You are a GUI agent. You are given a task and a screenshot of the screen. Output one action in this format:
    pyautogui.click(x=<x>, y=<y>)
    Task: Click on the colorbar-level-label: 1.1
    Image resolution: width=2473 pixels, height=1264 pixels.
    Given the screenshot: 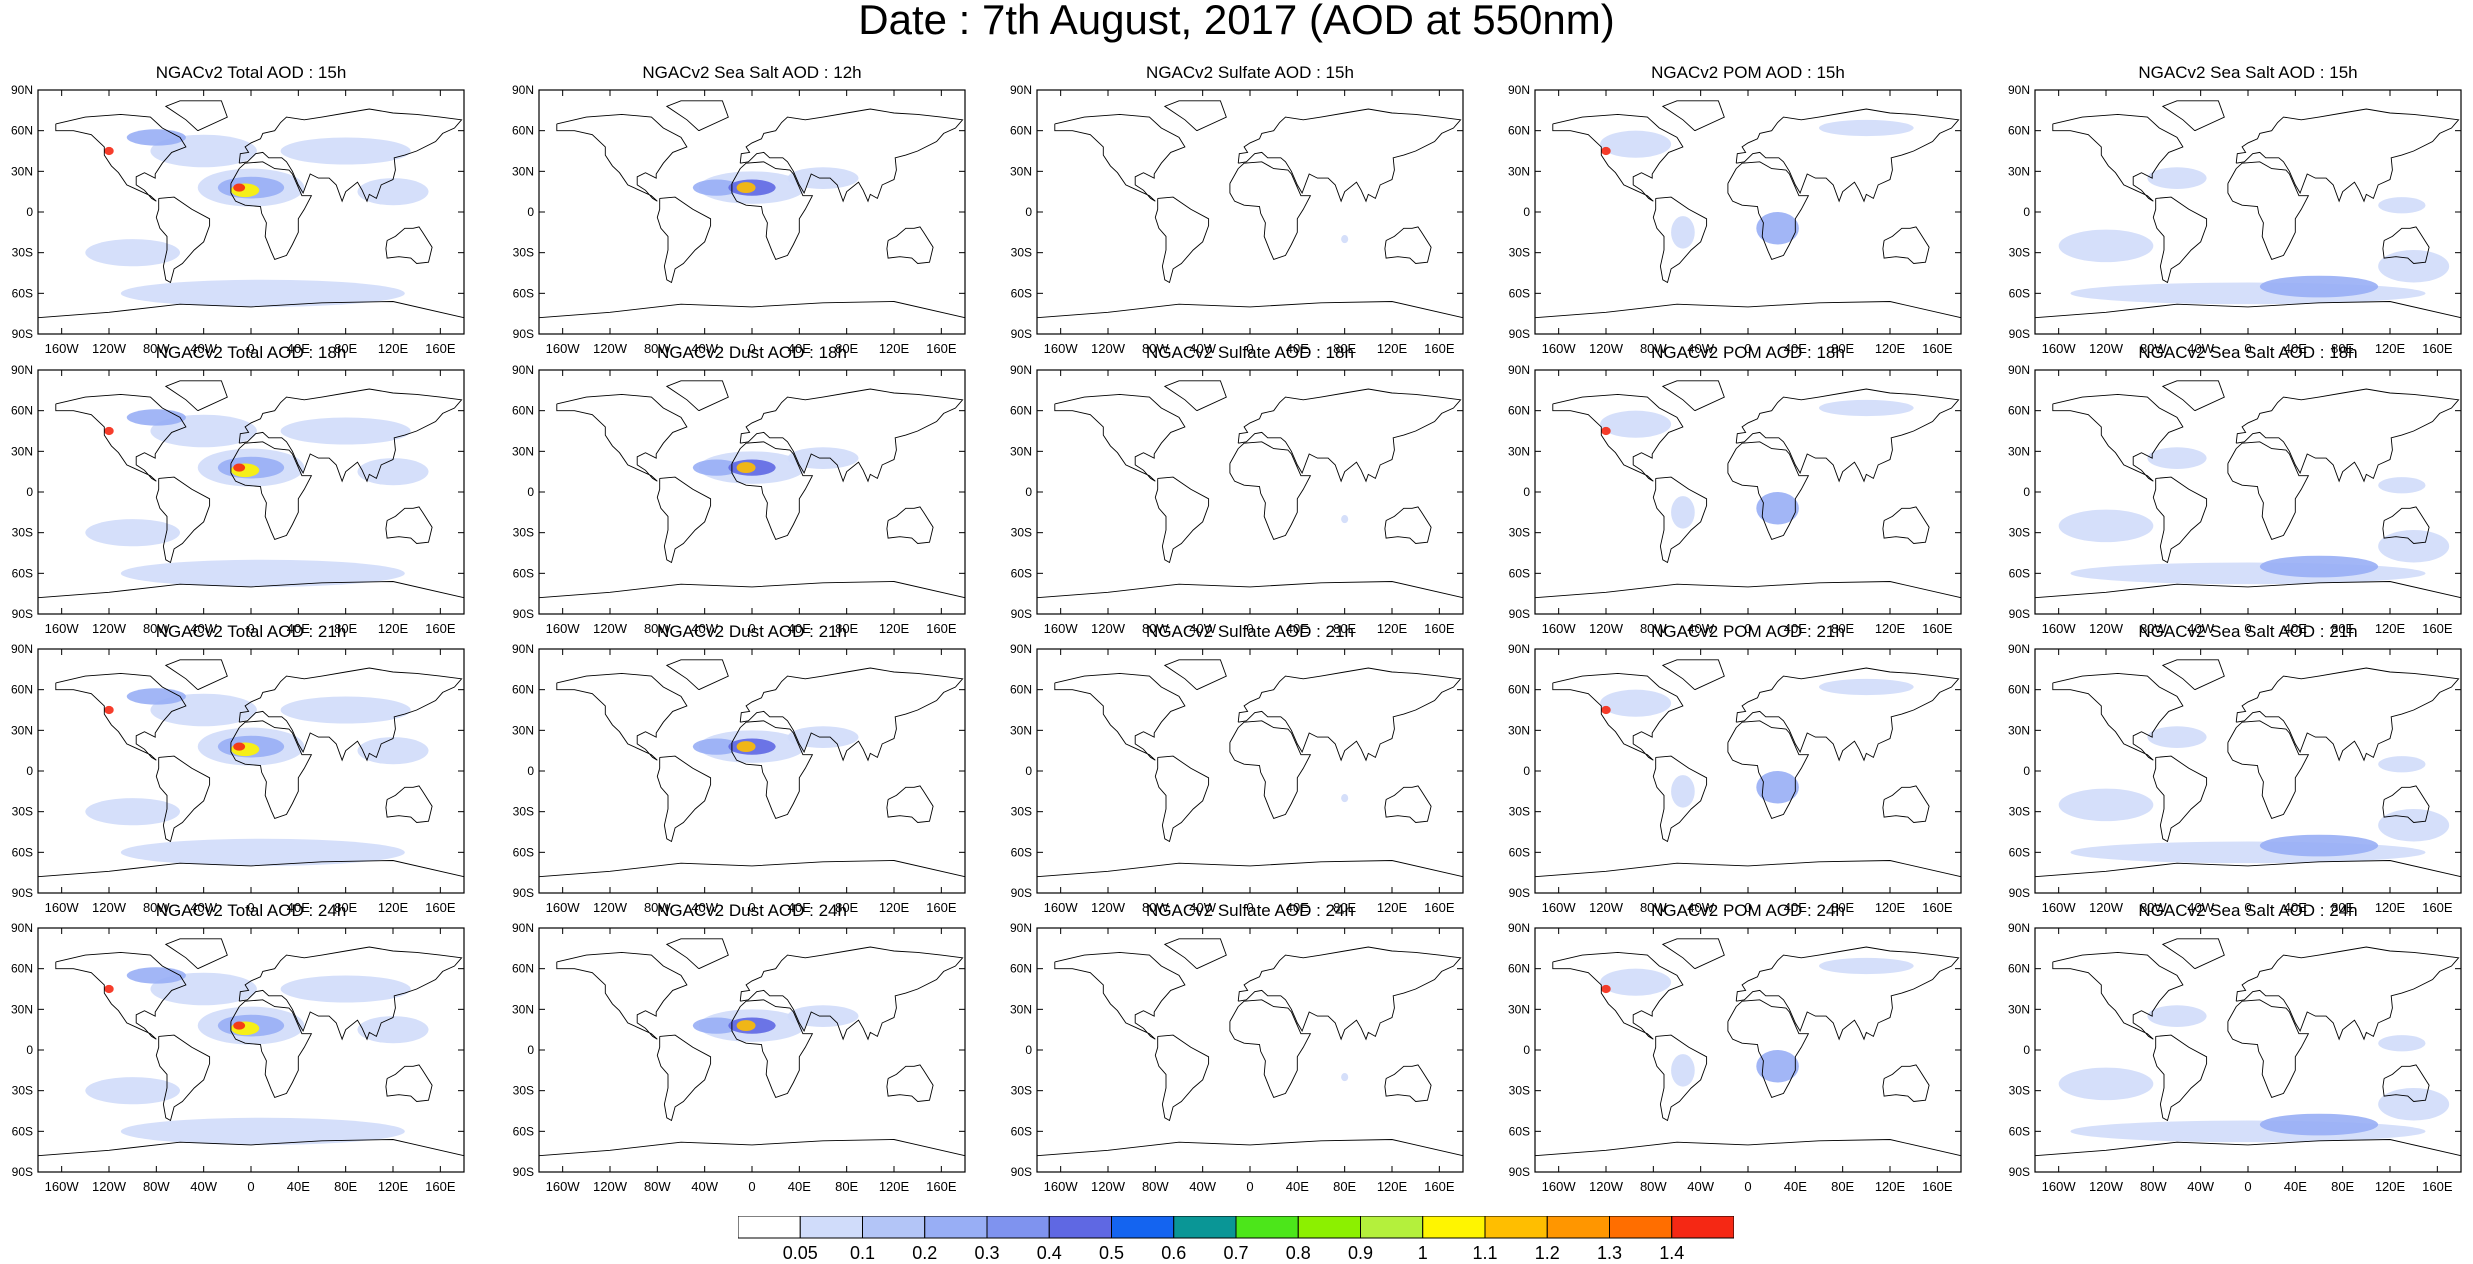 What is the action you would take?
    pyautogui.click(x=1485, y=1253)
    